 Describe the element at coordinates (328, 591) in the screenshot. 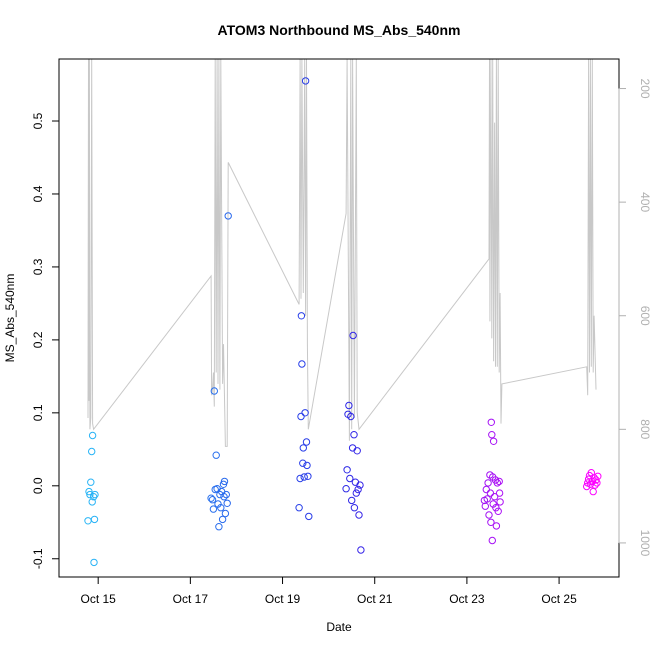

I see `x-axis: Oct 15 Oct 17 Oct 19 Oct 21 Oct 23 Oct 25` at that location.